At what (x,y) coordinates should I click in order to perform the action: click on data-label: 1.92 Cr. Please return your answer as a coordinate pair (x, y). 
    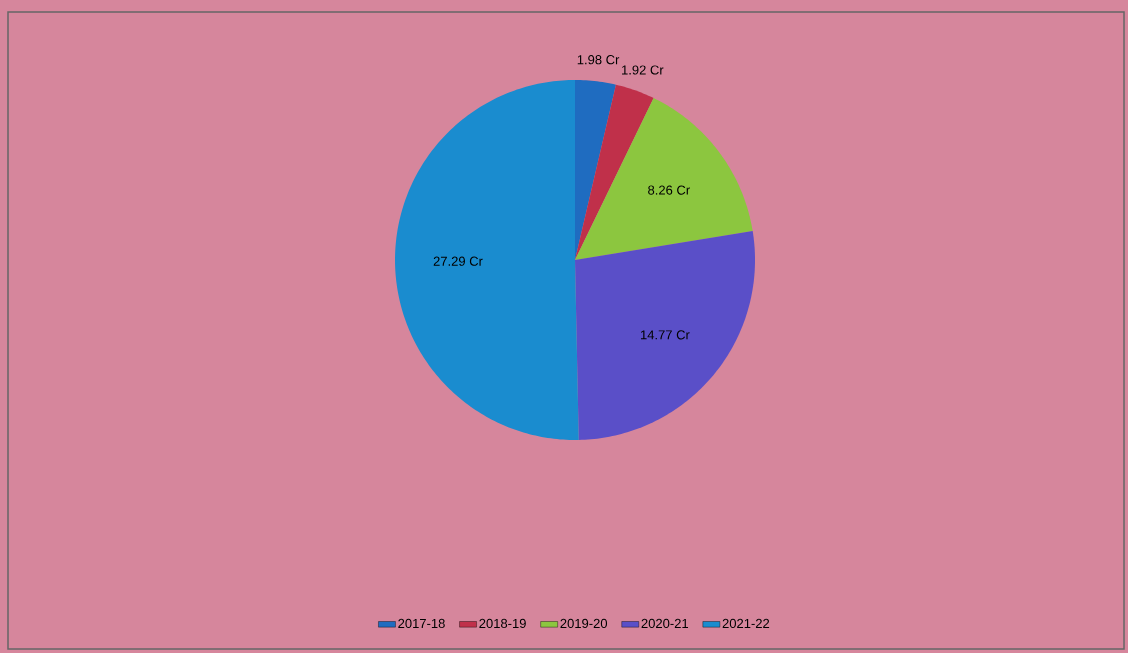
    Looking at the image, I should click on (643, 70).